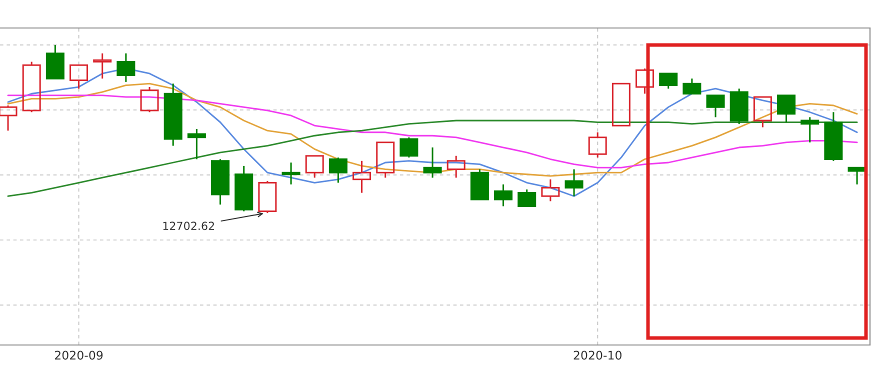 This screenshot has width=877, height=371. I want to click on x-tick-label: 2020-09, so click(78, 355).